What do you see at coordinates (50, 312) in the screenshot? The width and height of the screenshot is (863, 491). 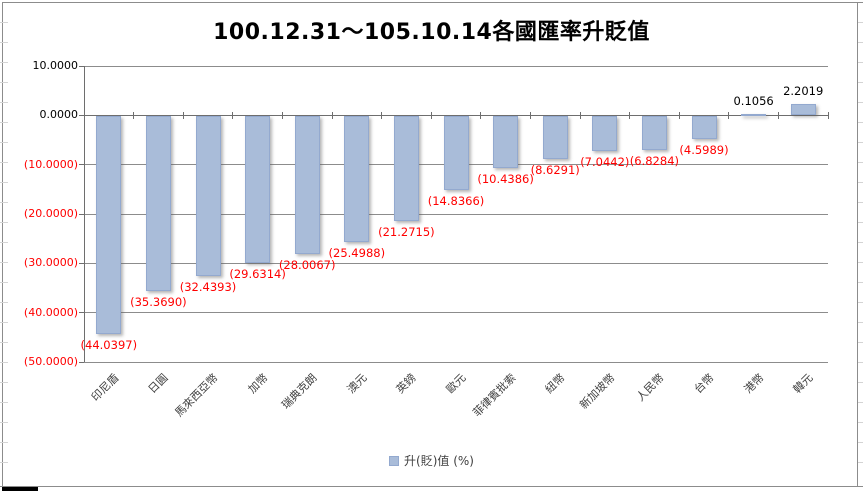 I see `y-tick-label: (40.0000)` at bounding box center [50, 312].